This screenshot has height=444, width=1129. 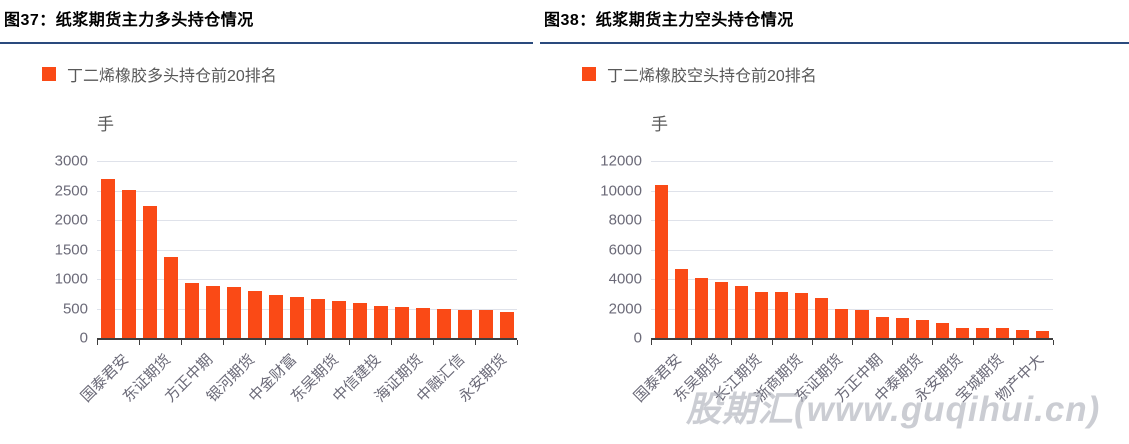 What do you see at coordinates (855, 74) in the screenshot?
I see `legend: 丁二烯橡胶空头持仓前20排名` at bounding box center [855, 74].